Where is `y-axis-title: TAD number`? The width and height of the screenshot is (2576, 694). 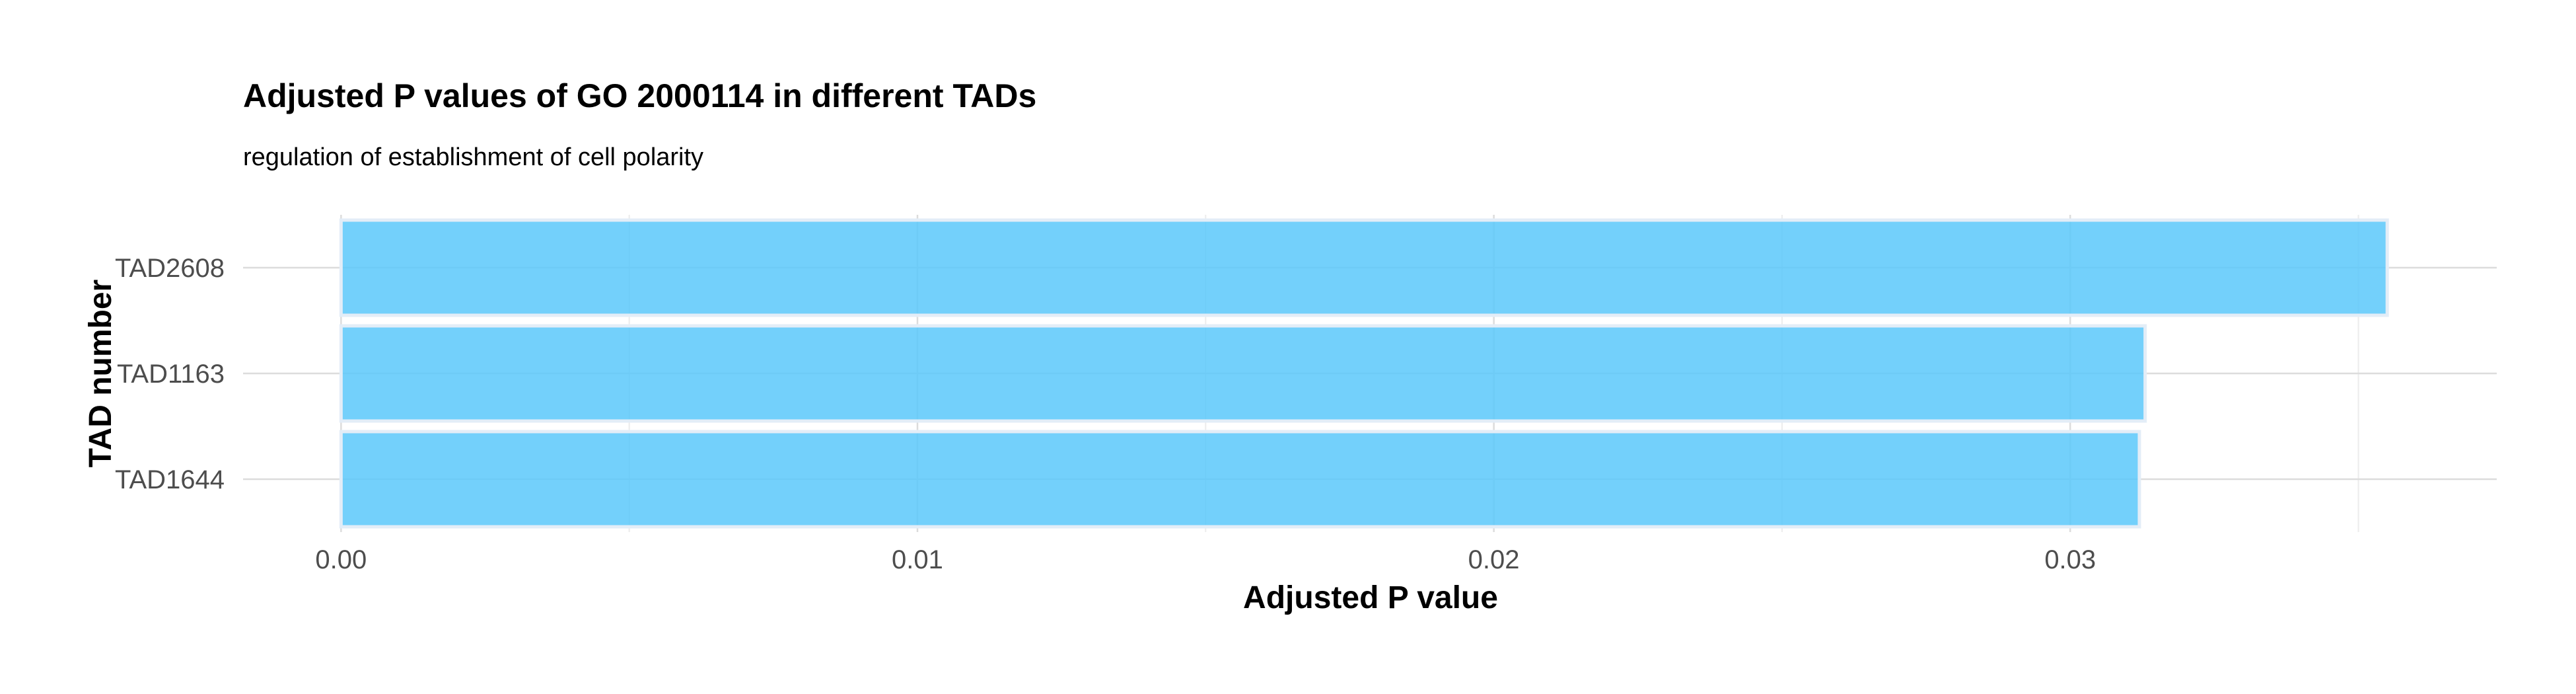
y-axis-title: TAD number is located at coordinates (101, 373).